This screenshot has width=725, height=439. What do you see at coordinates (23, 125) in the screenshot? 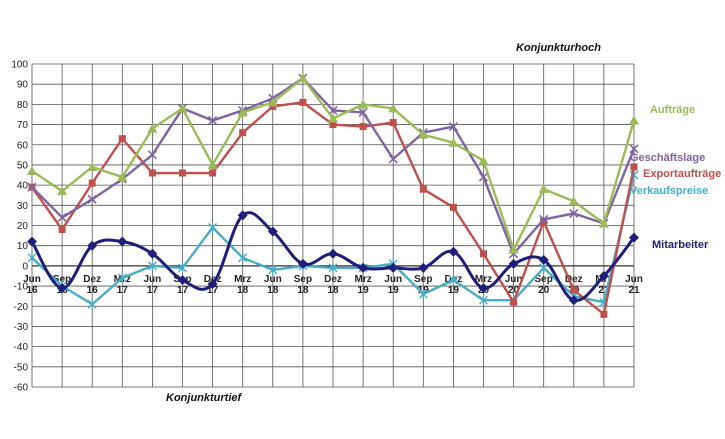
I see `y-tick-label: 70` at bounding box center [23, 125].